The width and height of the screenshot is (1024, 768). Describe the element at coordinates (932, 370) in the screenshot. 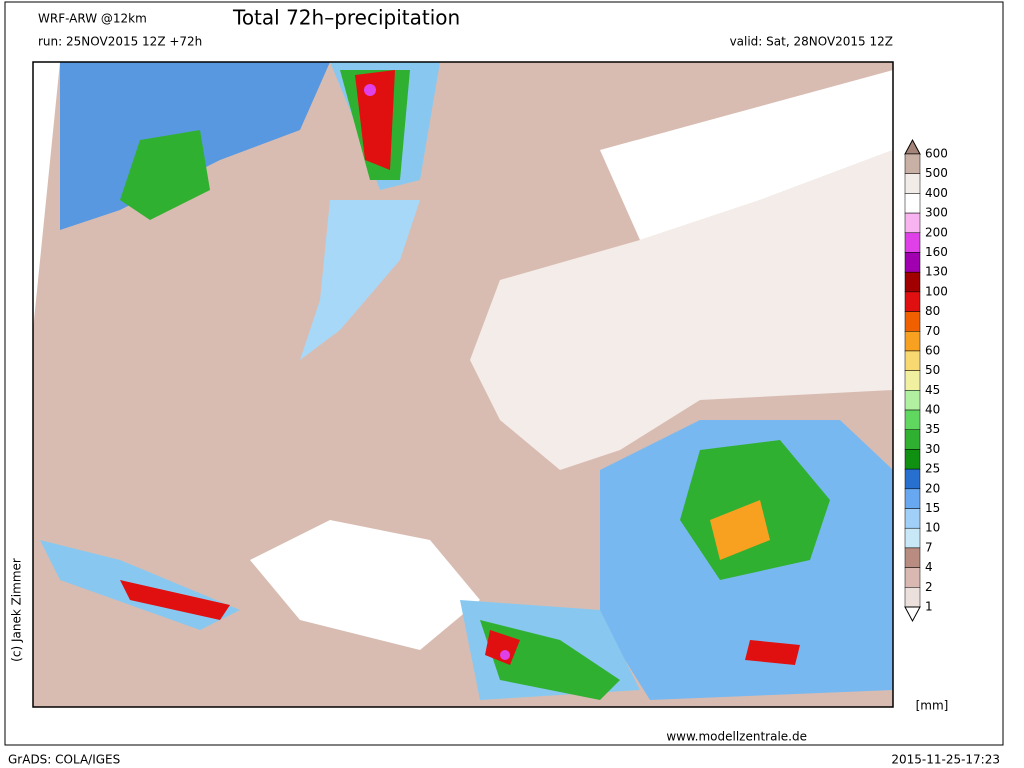

I see `colorbar-label: 50` at that location.